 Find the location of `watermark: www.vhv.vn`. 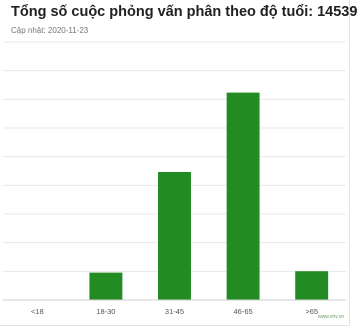

watermark: www.vhv.vn is located at coordinates (331, 317).